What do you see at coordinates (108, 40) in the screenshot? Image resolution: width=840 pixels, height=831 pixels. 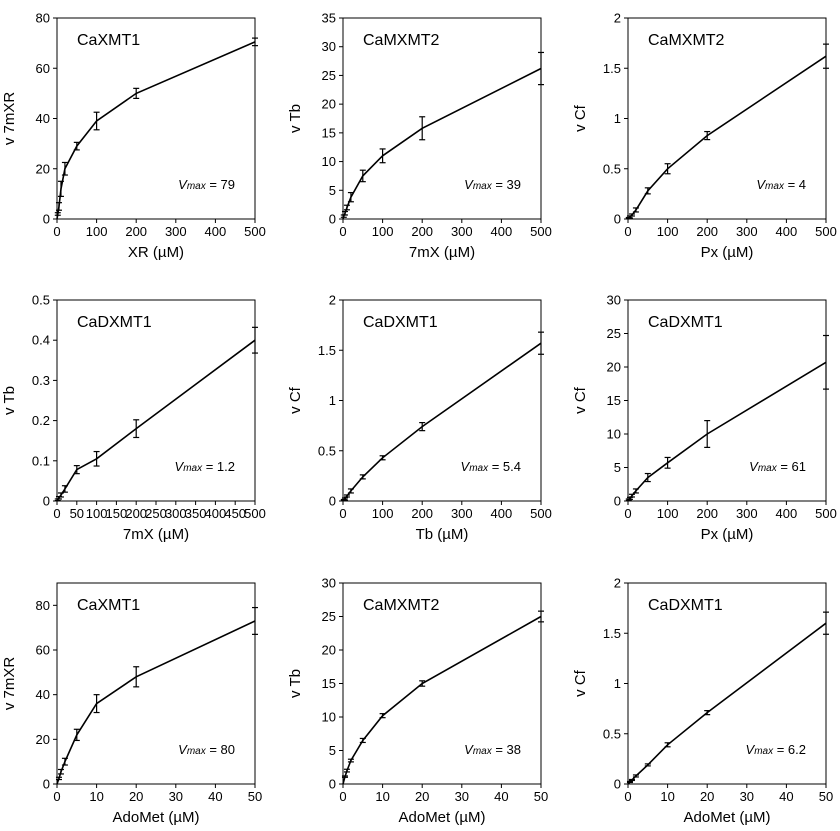 I see `panel-title: CaXMT1` at bounding box center [108, 40].